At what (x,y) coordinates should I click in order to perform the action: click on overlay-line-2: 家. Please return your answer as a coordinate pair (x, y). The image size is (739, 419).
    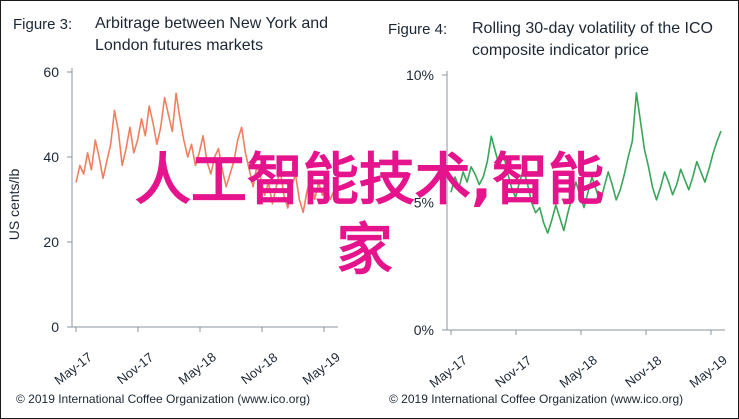
    Looking at the image, I should click on (364, 250).